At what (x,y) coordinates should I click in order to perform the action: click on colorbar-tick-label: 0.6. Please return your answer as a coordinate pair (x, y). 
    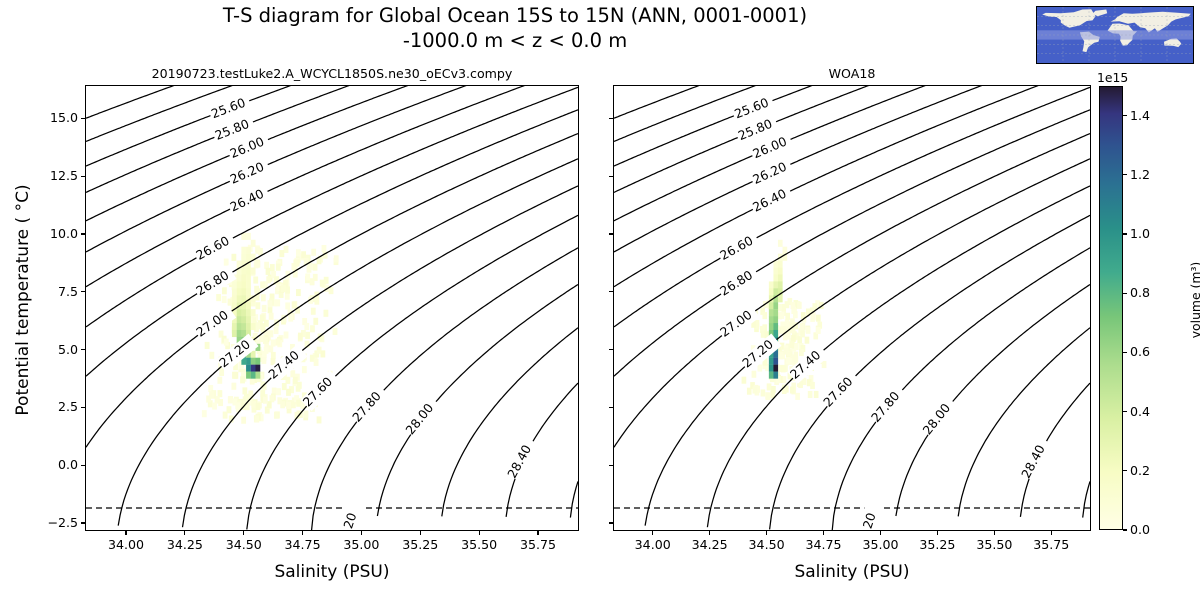
    Looking at the image, I should click on (1140, 352).